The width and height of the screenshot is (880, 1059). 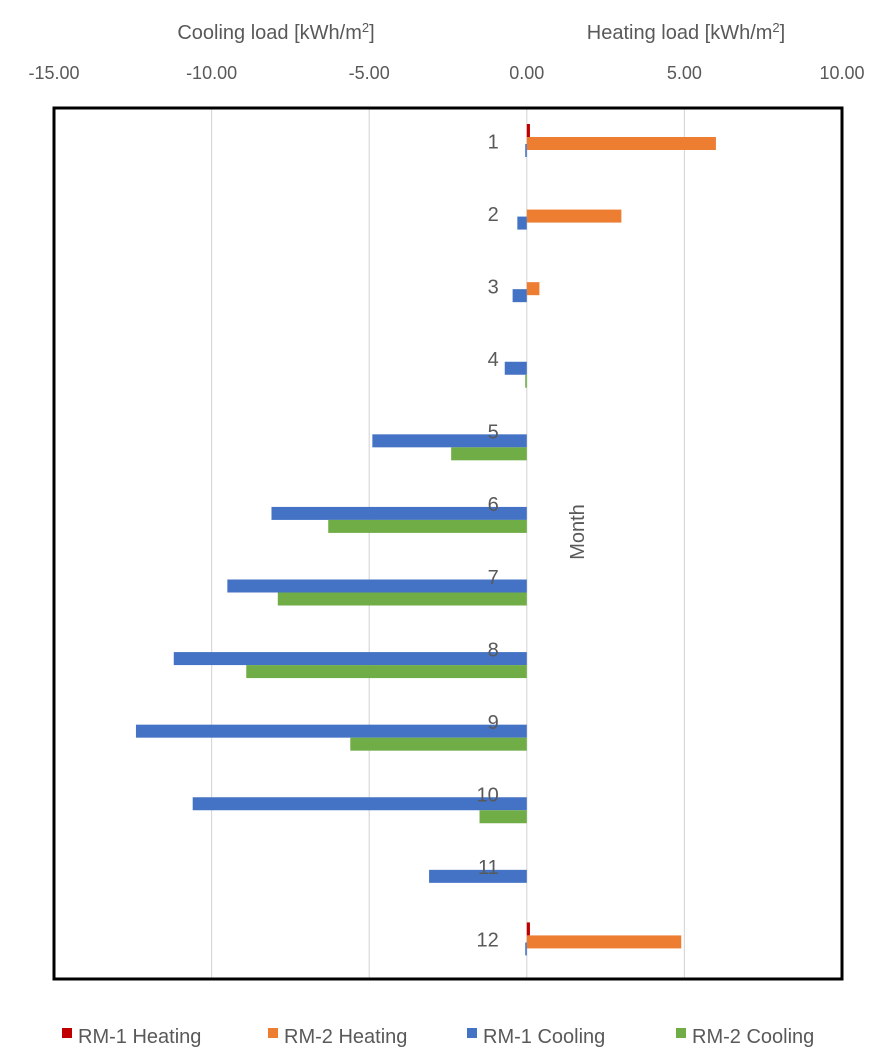 I want to click on month-label: 4, so click(x=493, y=360).